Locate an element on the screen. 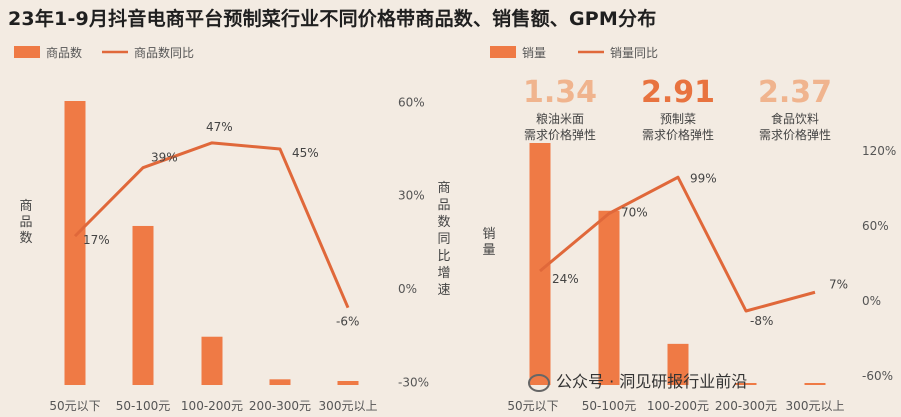  p2-elasticity-category: 食品饮料 is located at coordinates (795, 118).